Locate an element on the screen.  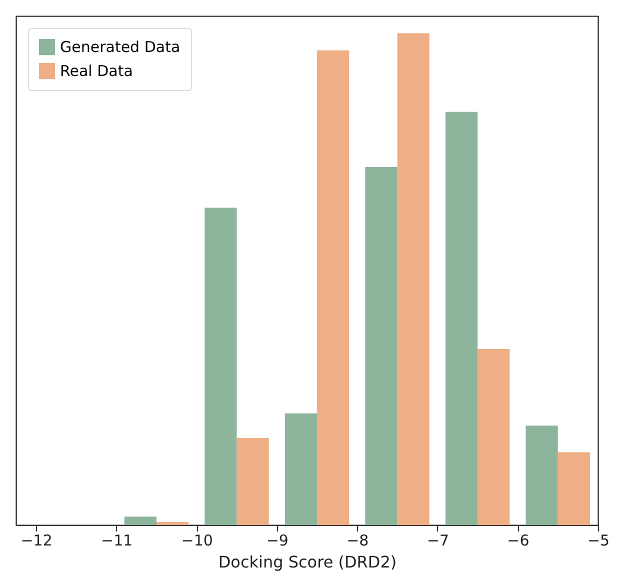
x-tick-label: −7 is located at coordinates (438, 541).